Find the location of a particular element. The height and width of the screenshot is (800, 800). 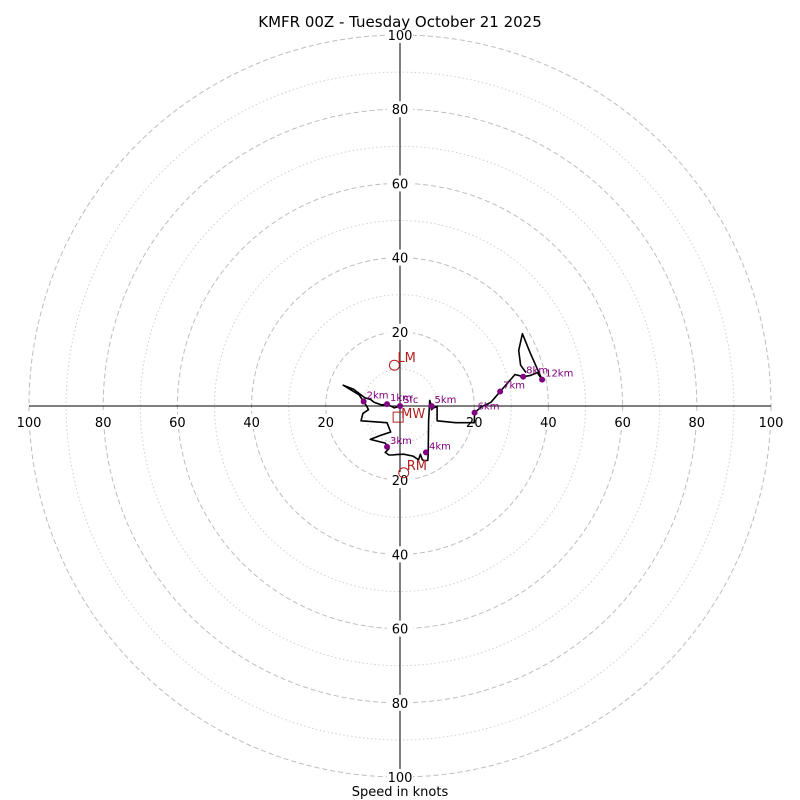

mean-wind-marker is located at coordinates (398, 417).